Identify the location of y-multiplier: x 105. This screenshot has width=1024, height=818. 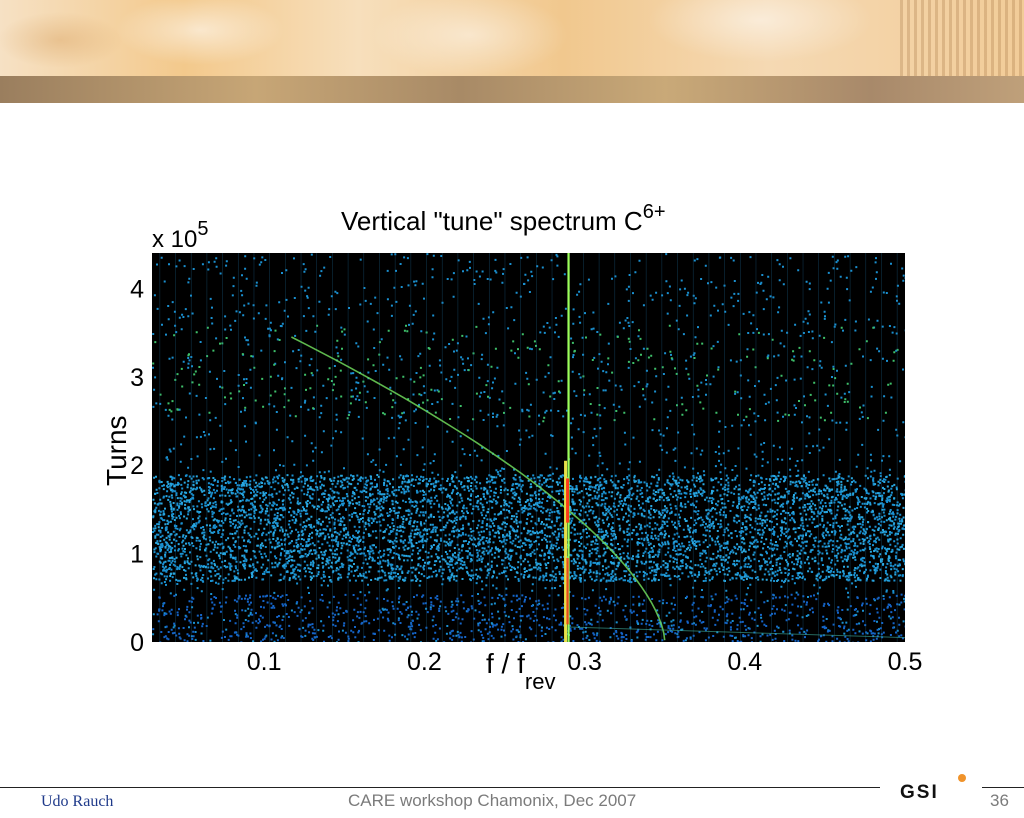
(180, 235).